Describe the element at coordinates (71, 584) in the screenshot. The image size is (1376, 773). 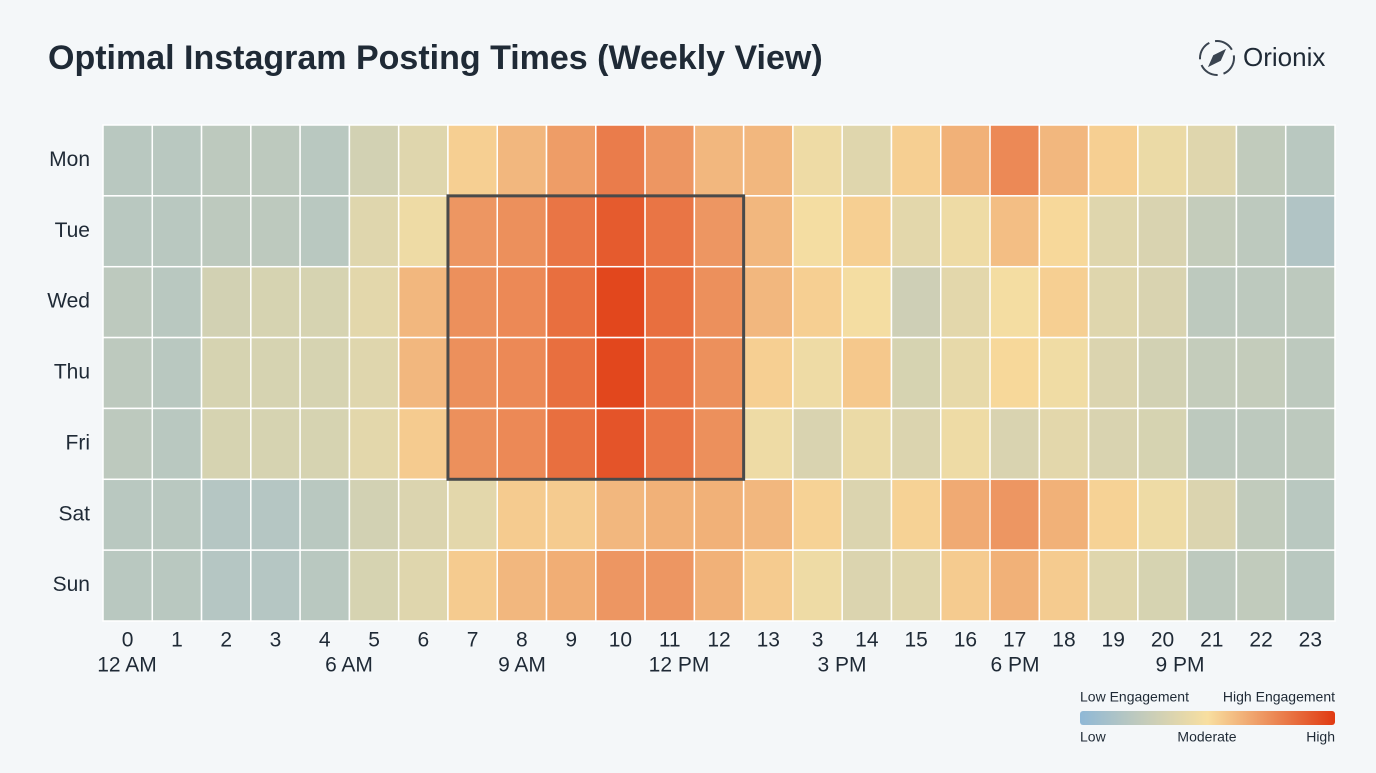
I see `y-tick-label: Sun` at that location.